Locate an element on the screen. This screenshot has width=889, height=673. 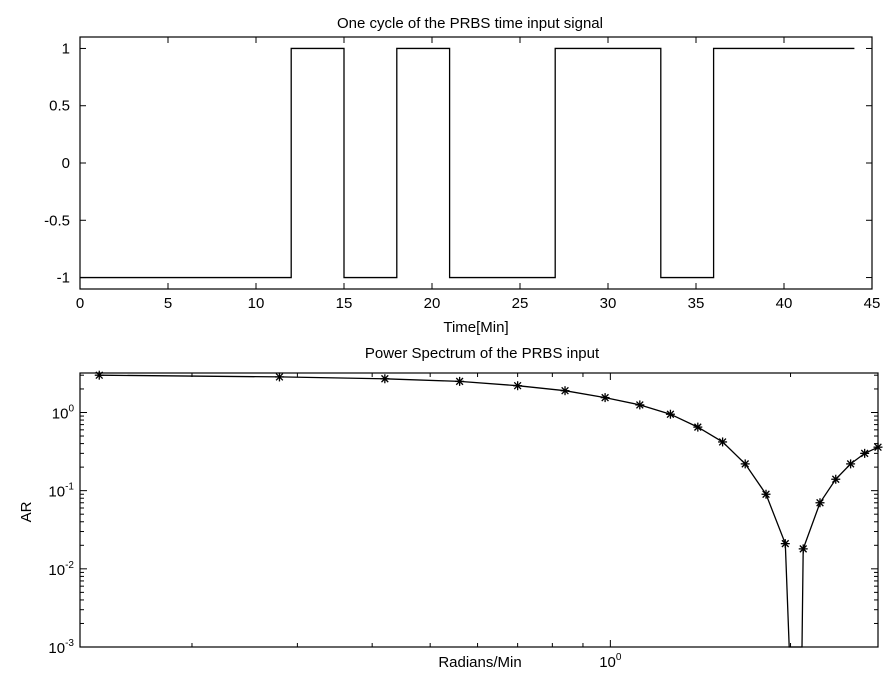
y-tick-label: 1 is located at coordinates (66, 48).